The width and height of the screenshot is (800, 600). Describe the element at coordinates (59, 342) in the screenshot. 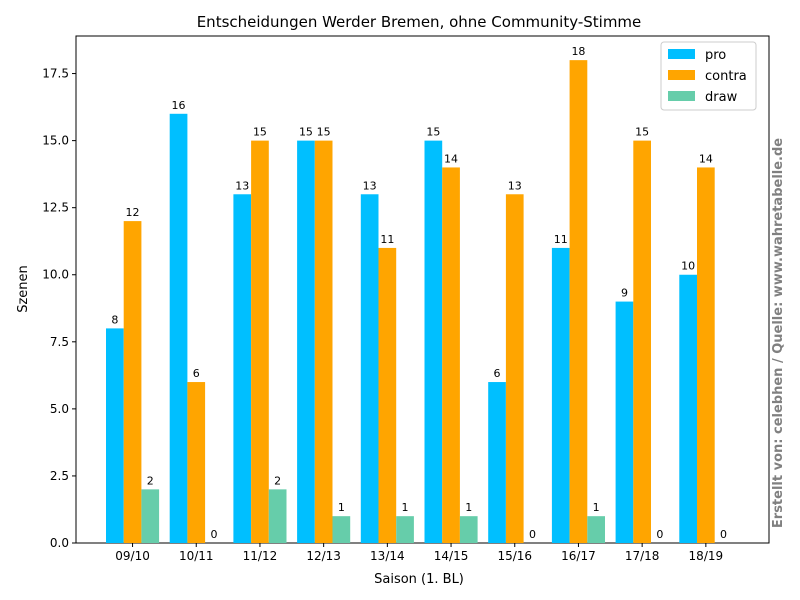

I see `y-tick-label: 7.5` at that location.